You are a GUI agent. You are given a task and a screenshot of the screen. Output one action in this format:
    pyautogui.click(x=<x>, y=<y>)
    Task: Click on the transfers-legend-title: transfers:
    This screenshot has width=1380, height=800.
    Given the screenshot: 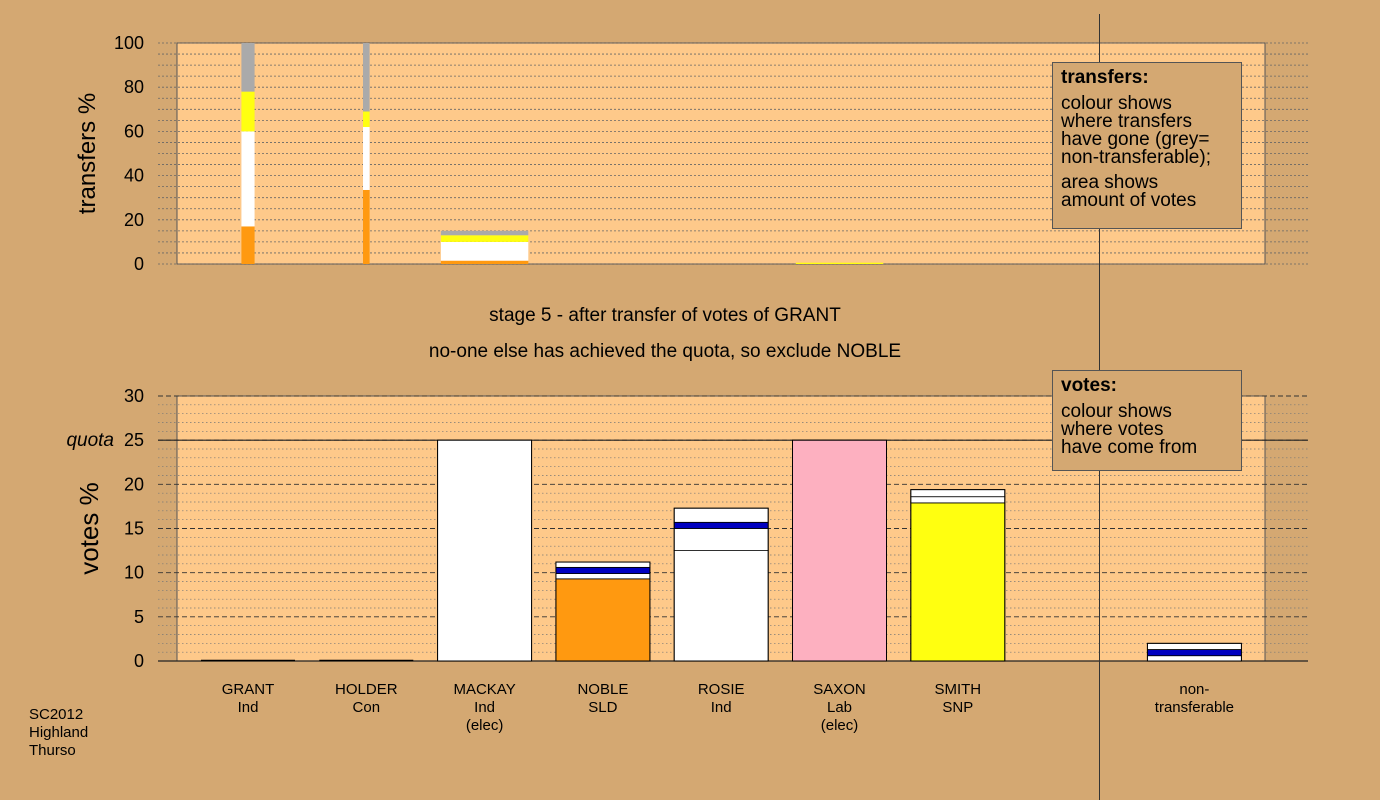 What is the action you would take?
    pyautogui.click(x=1105, y=77)
    